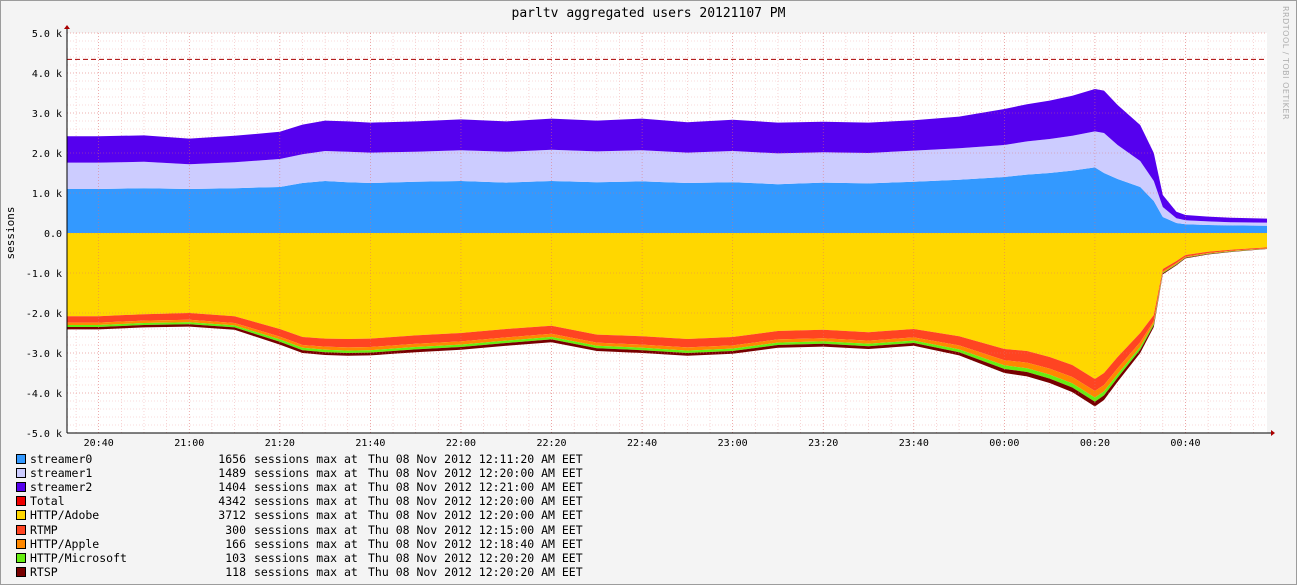 The width and height of the screenshot is (1297, 585). Describe the element at coordinates (53, 234) in the screenshot. I see `y-tick-label: 0.0` at that location.